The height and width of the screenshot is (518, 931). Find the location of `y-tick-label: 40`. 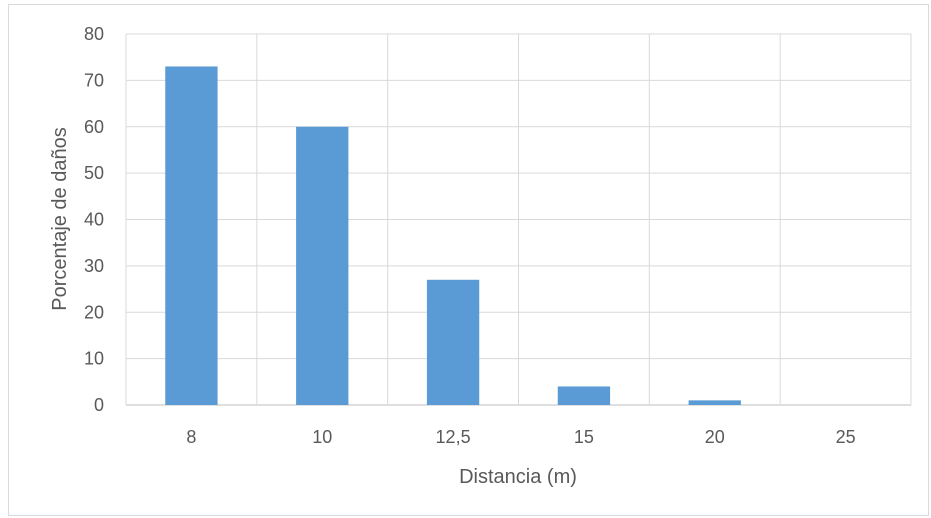

y-tick-label: 40 is located at coordinates (94, 220).